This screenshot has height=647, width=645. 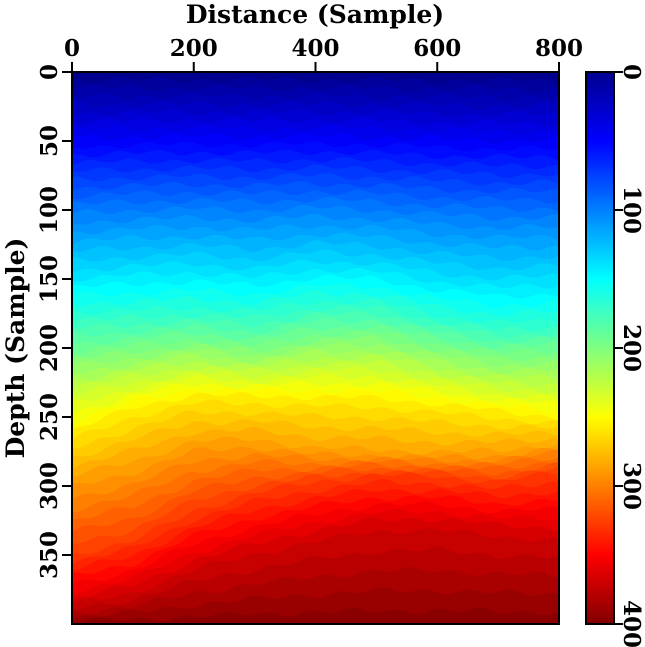 What do you see at coordinates (631, 486) in the screenshot?
I see `colorbar-tick-label: 300` at bounding box center [631, 486].